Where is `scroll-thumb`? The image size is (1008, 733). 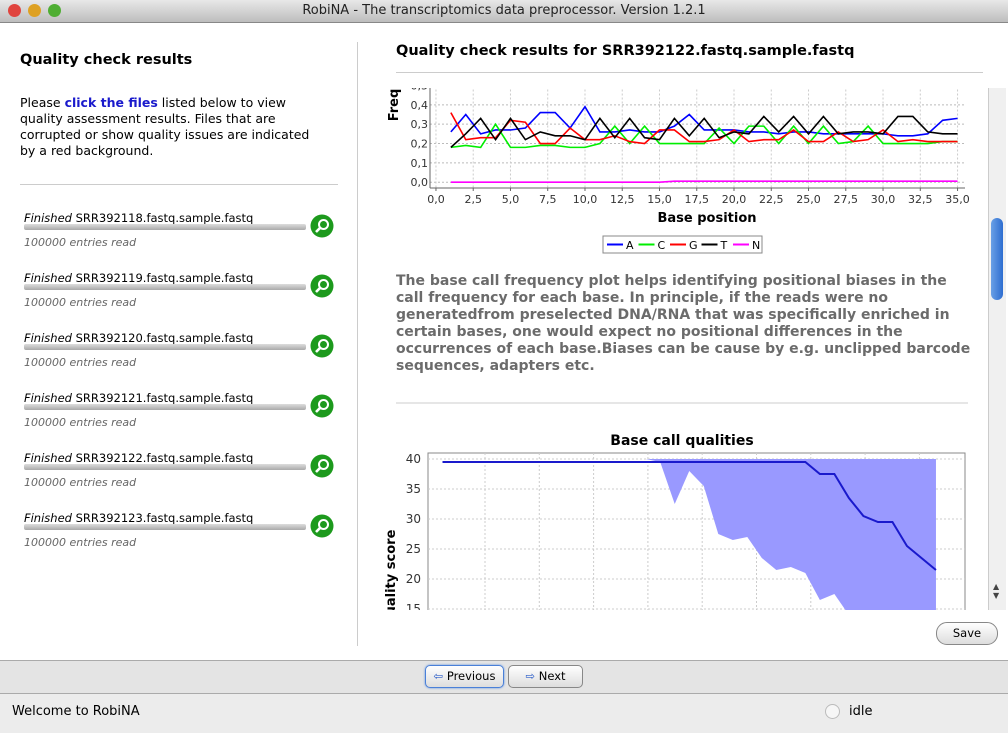
scroll-thumb is located at coordinates (997, 259).